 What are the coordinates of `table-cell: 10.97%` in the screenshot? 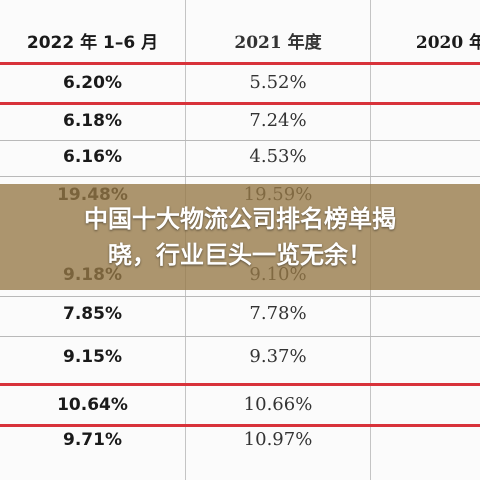 It's located at (278, 439).